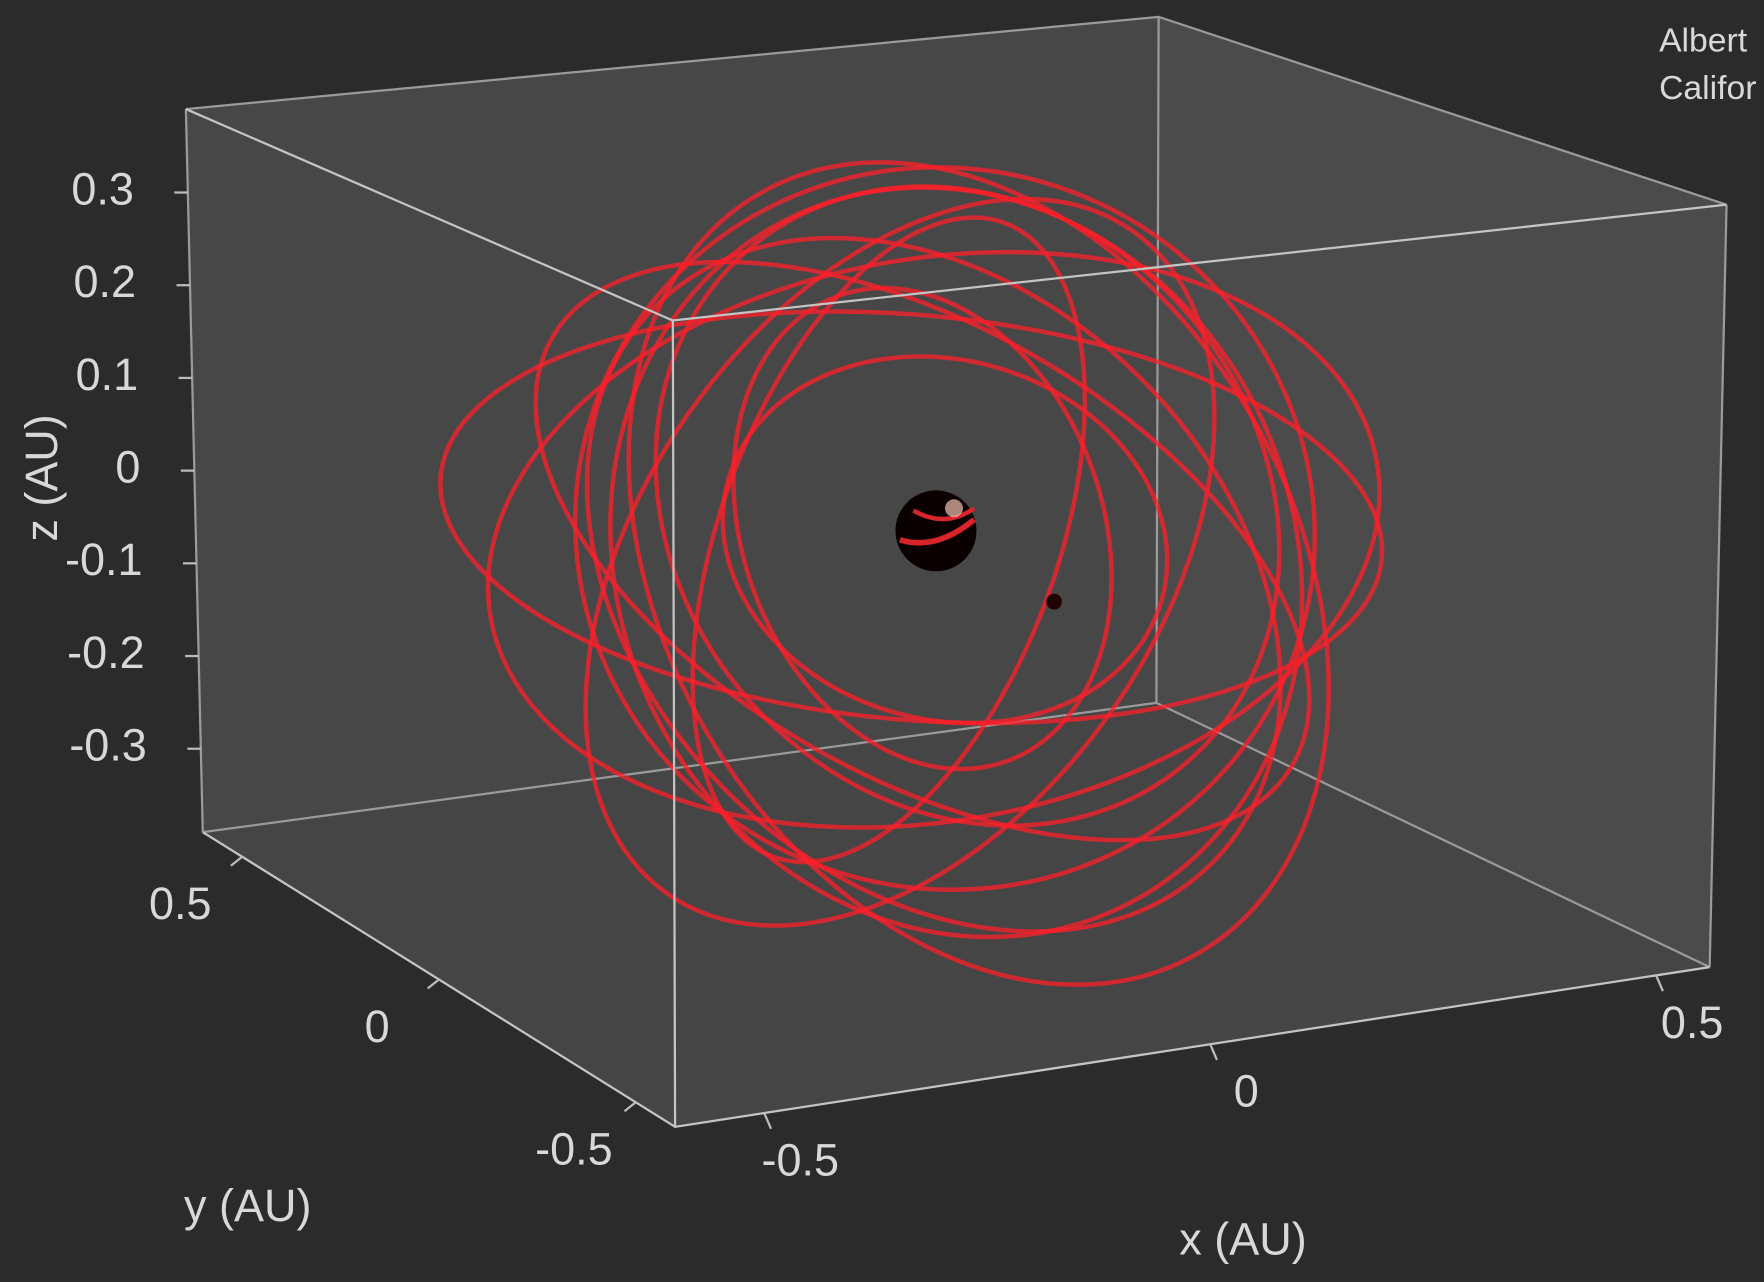 This screenshot has width=1764, height=1282. I want to click on z-tick-label: 0.1, so click(107, 374).